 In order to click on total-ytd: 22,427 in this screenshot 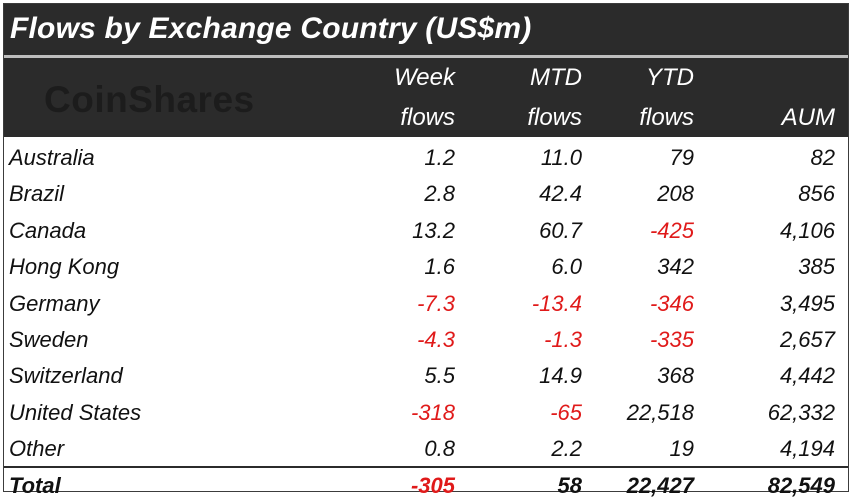, I will do `click(660, 485)`.